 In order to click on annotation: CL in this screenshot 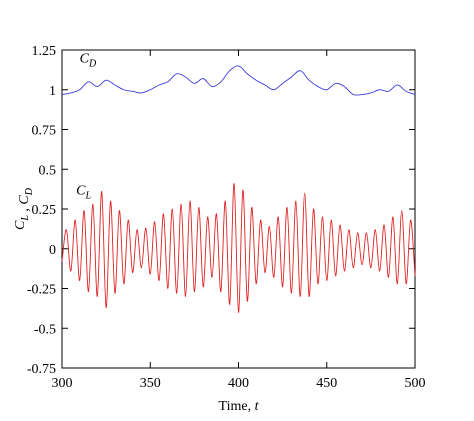, I will do `click(83, 193)`.